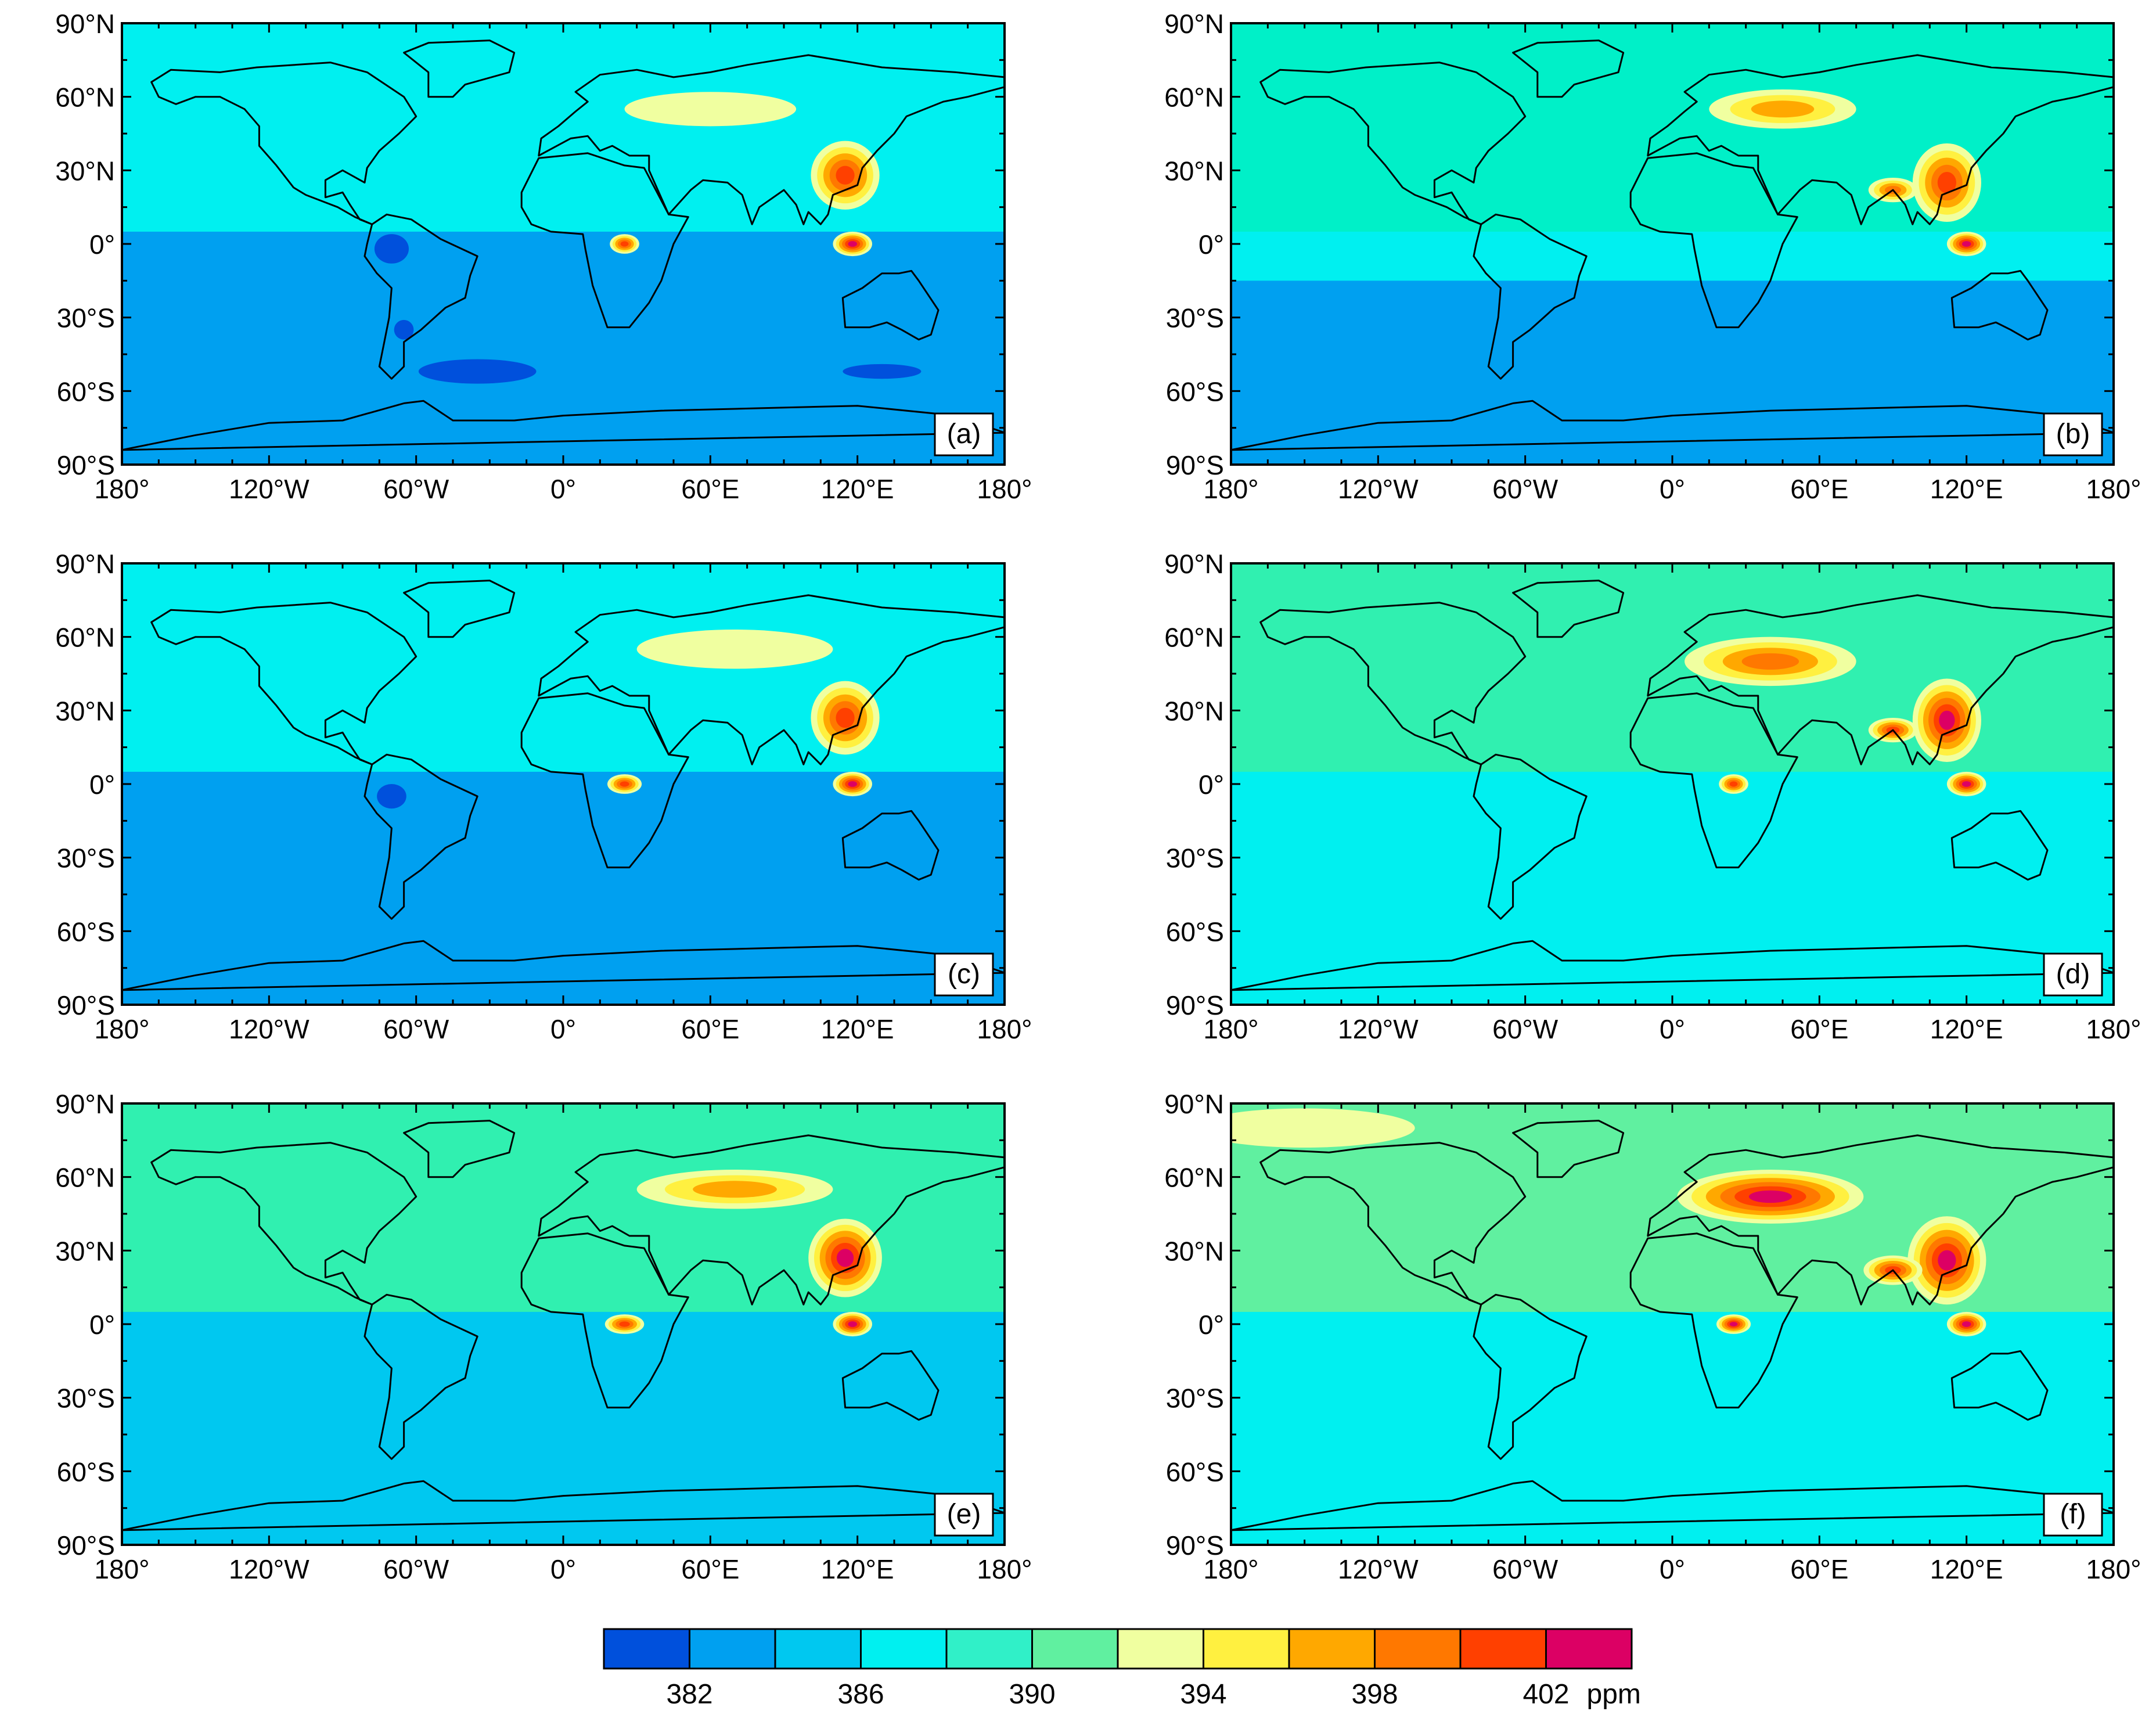 This screenshot has height=1715, width=2156. Describe the element at coordinates (1203, 1694) in the screenshot. I see `colorbar-tick-label: 394` at that location.